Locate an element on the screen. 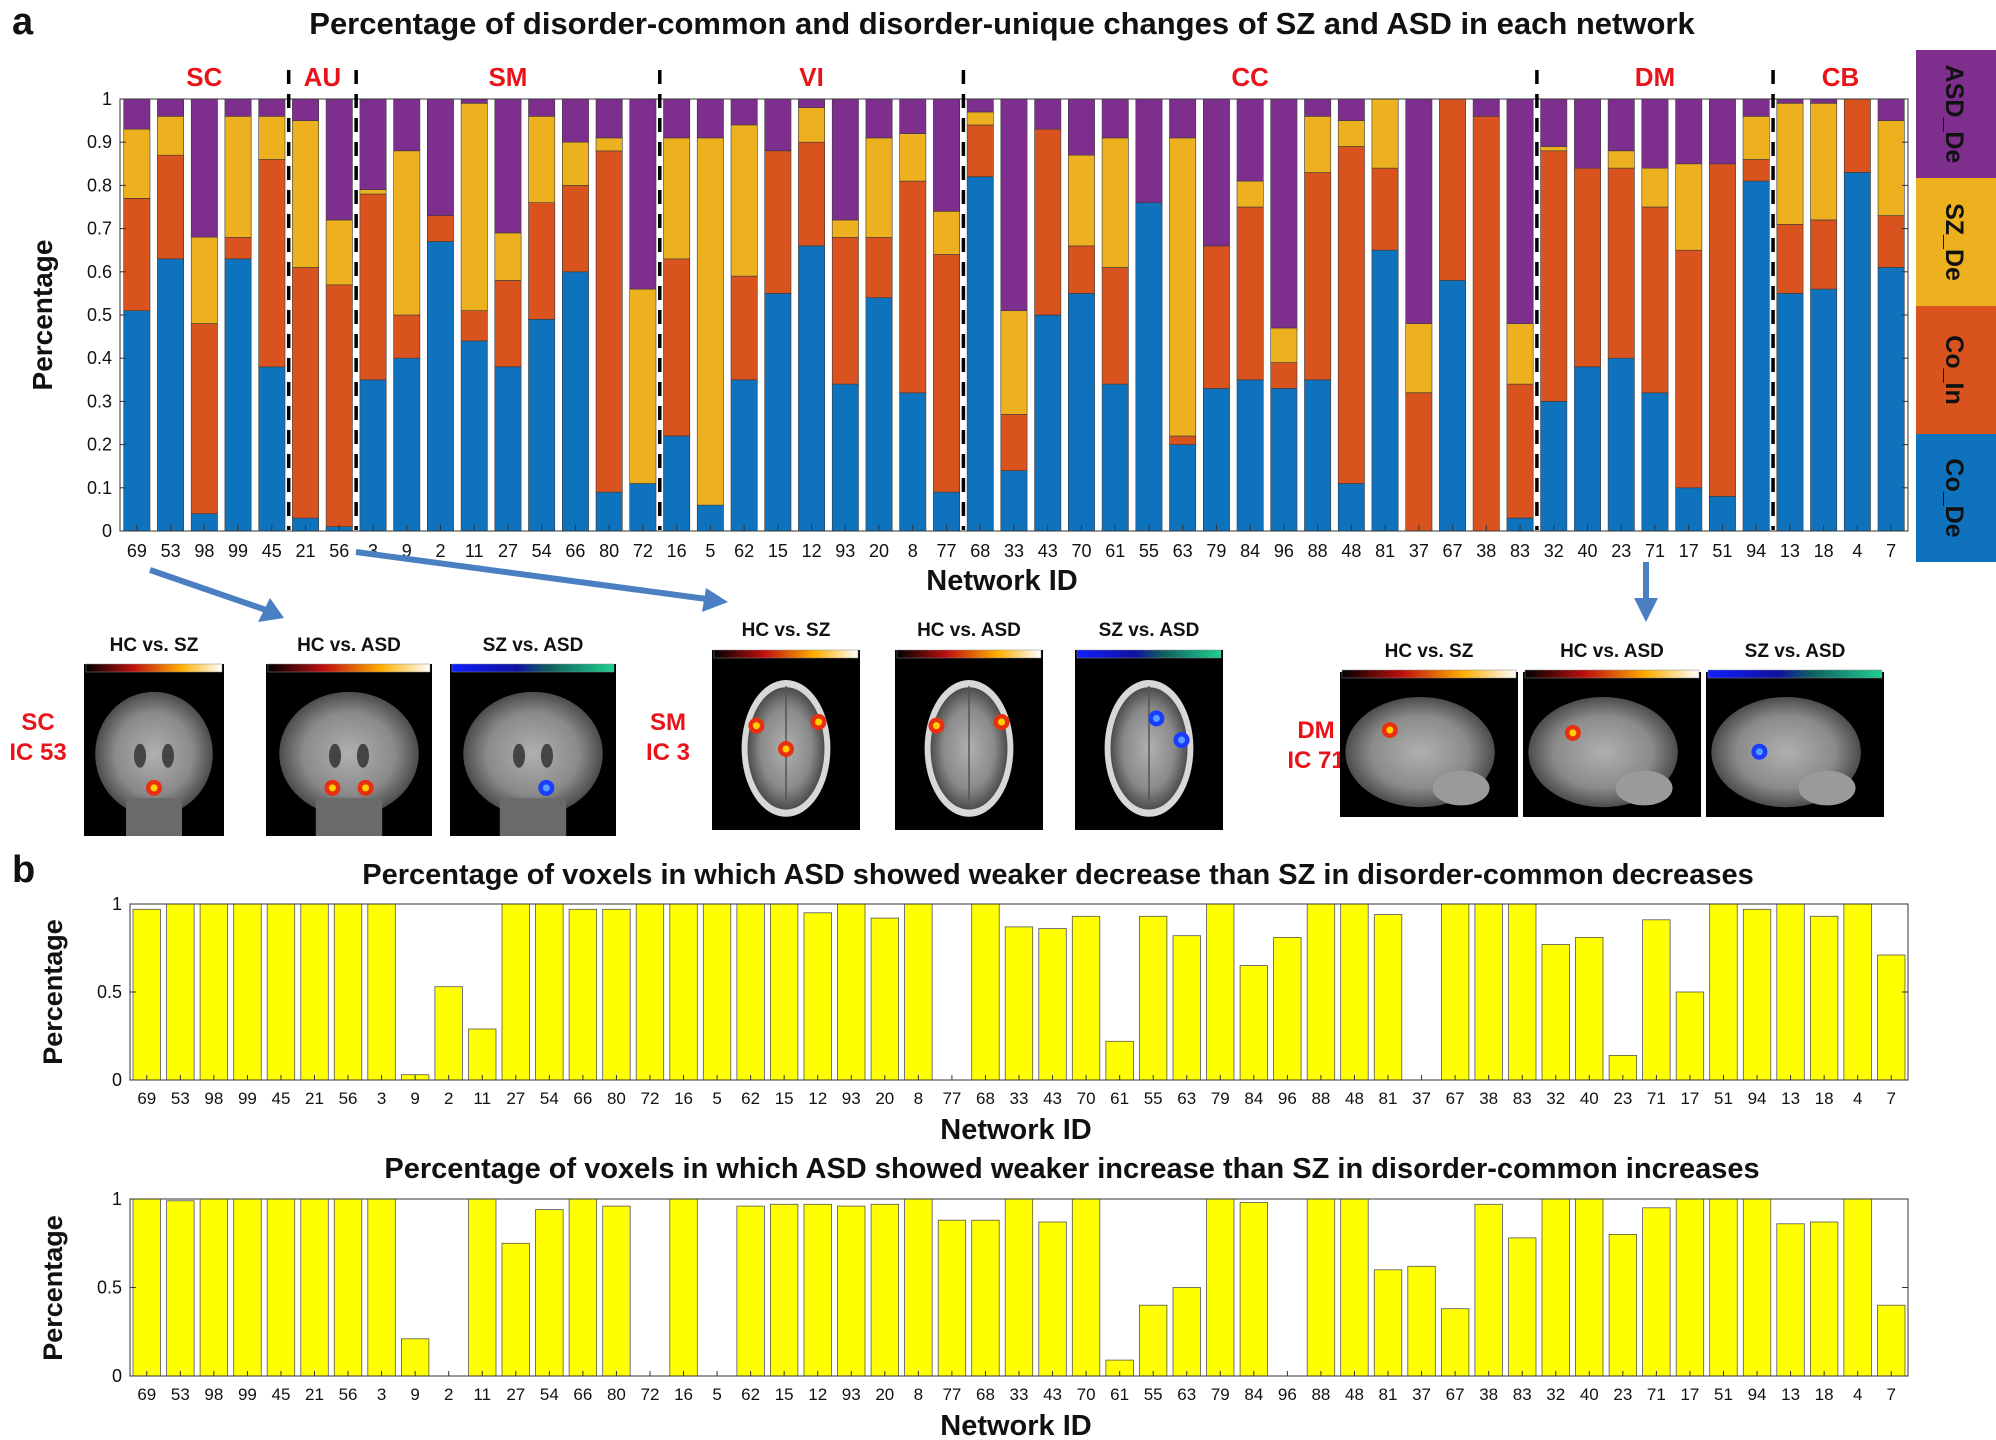 Image resolution: width=1996 pixels, height=1440 pixels. x-tick-label: 77 is located at coordinates (947, 551).